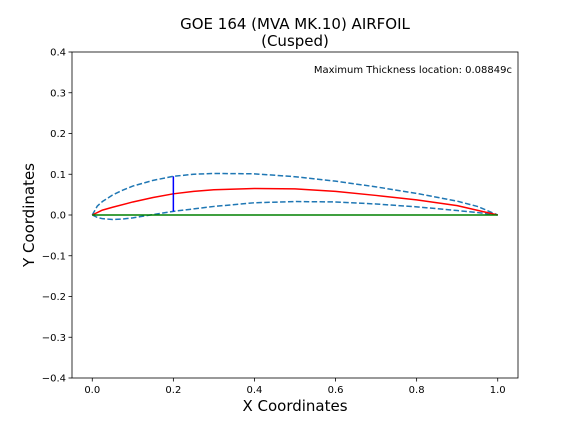 This screenshot has width=576, height=436. What do you see at coordinates (29, 215) in the screenshot?
I see `y-axis-label: Y Coordinates` at bounding box center [29, 215].